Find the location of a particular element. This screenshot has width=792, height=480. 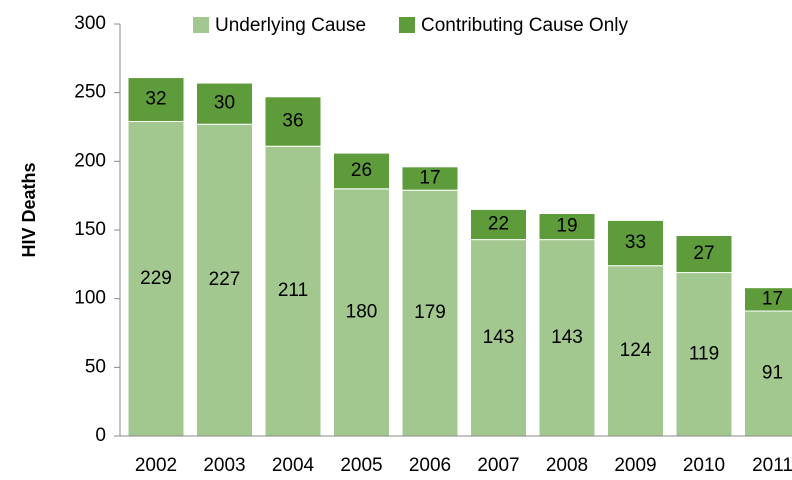

y-tick-label: 250 is located at coordinates (90, 92).